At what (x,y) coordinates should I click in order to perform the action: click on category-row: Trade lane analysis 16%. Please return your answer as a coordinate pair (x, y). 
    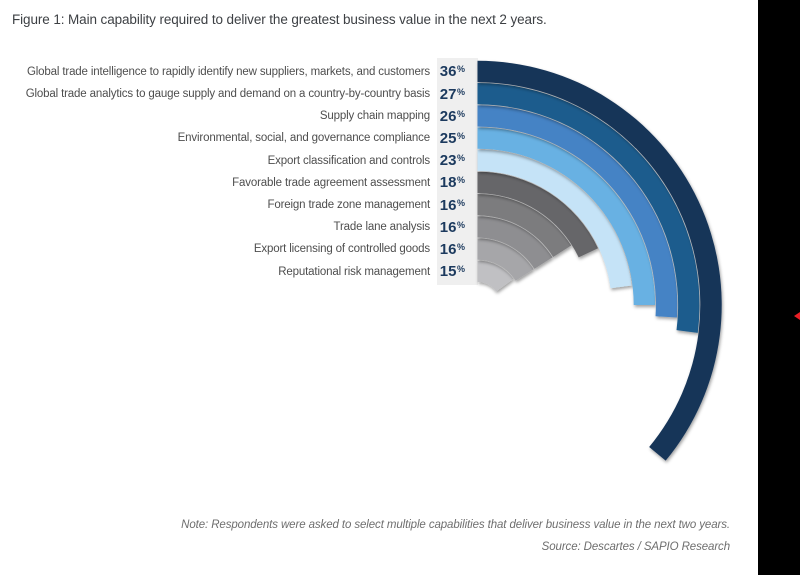
    Looking at the image, I should click on (239, 227).